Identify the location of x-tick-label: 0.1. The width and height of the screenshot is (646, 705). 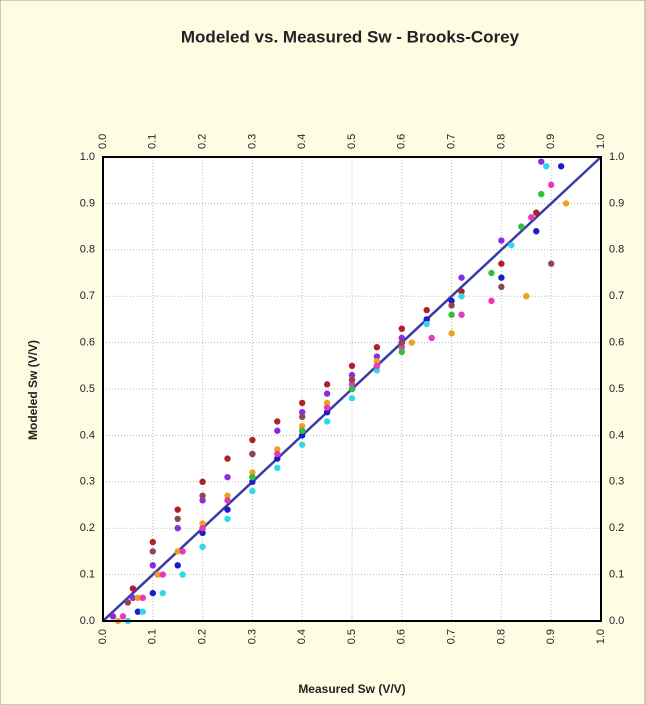
(153, 636).